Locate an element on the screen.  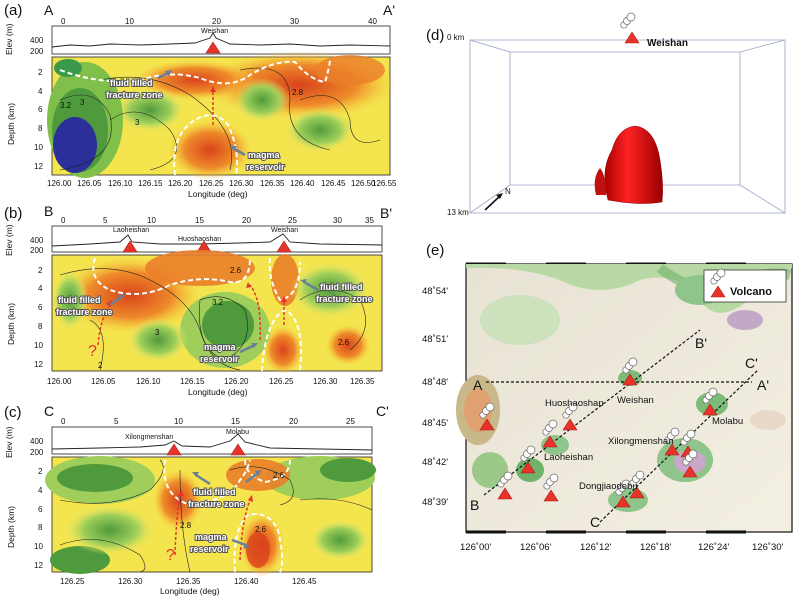
volcano-name: Laoheishan is located at coordinates (131, 230).